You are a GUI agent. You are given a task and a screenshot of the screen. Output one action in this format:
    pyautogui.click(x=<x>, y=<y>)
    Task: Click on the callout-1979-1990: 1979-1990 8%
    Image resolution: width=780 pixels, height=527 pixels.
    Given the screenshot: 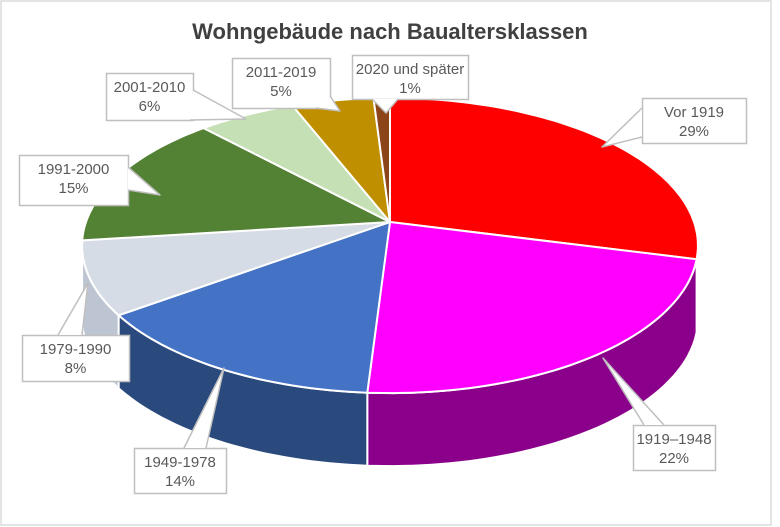 What is the action you would take?
    pyautogui.click(x=76, y=332)
    